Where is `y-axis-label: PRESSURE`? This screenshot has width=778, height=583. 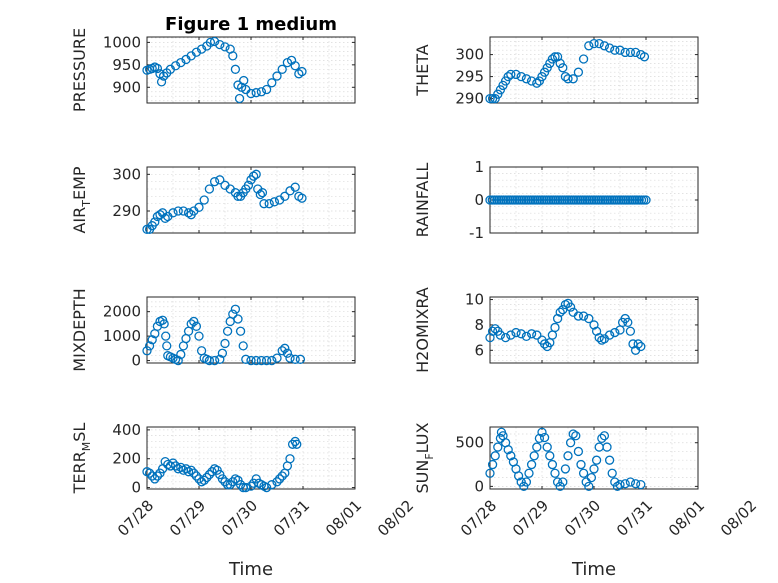
y-axis-label: PRESSURE is located at coordinates (79, 70).